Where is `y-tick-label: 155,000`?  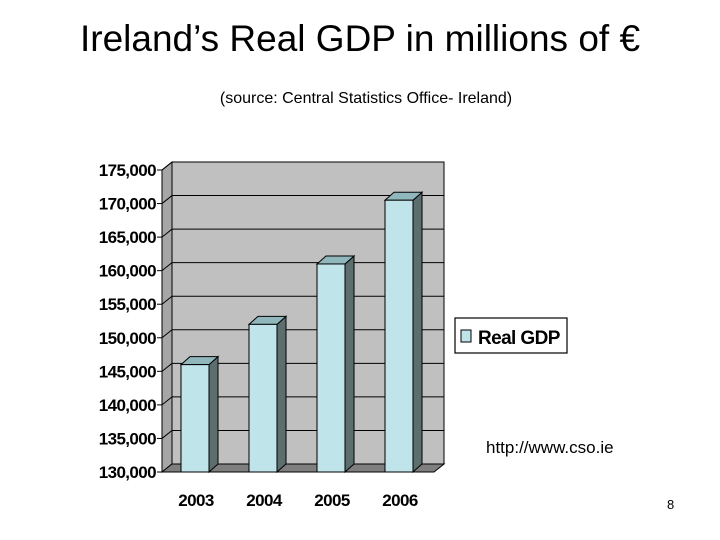
y-tick-label: 155,000 is located at coordinates (127, 304).